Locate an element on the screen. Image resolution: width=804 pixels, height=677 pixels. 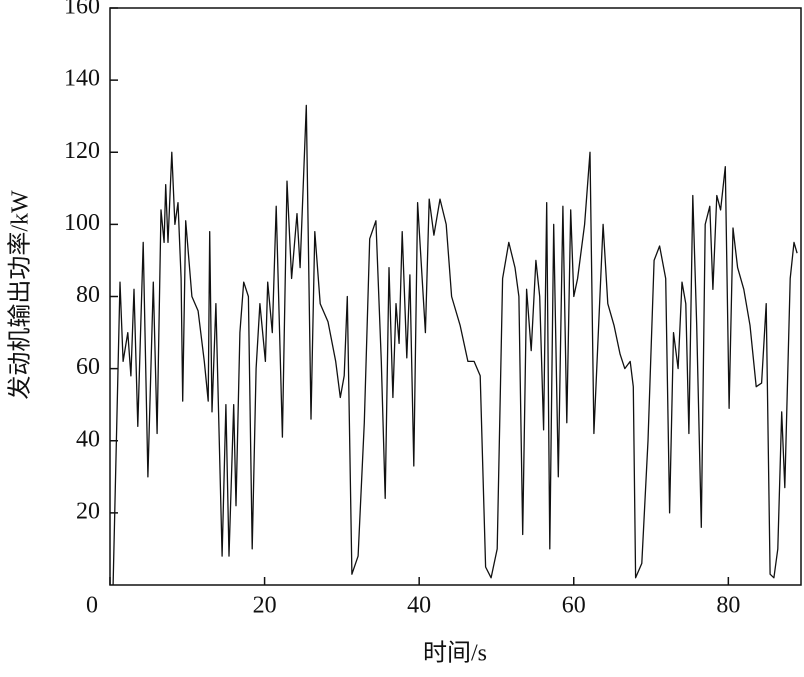
x-axis-label: 时间/s is located at coordinates (455, 653).